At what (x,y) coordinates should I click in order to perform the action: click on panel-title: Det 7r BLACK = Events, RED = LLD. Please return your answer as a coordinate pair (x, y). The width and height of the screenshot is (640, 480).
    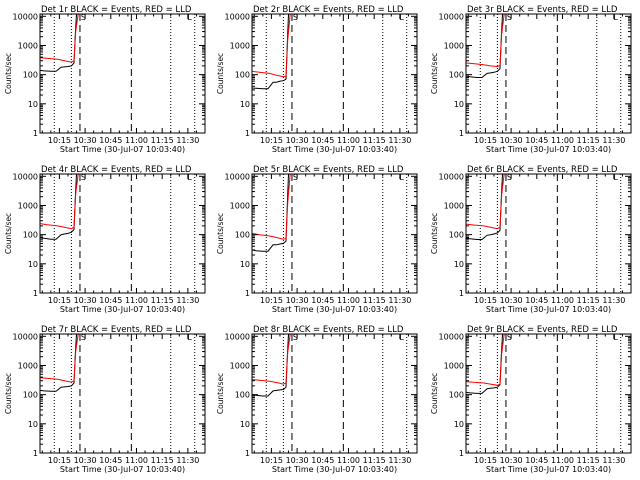
    Looking at the image, I should click on (116, 330).